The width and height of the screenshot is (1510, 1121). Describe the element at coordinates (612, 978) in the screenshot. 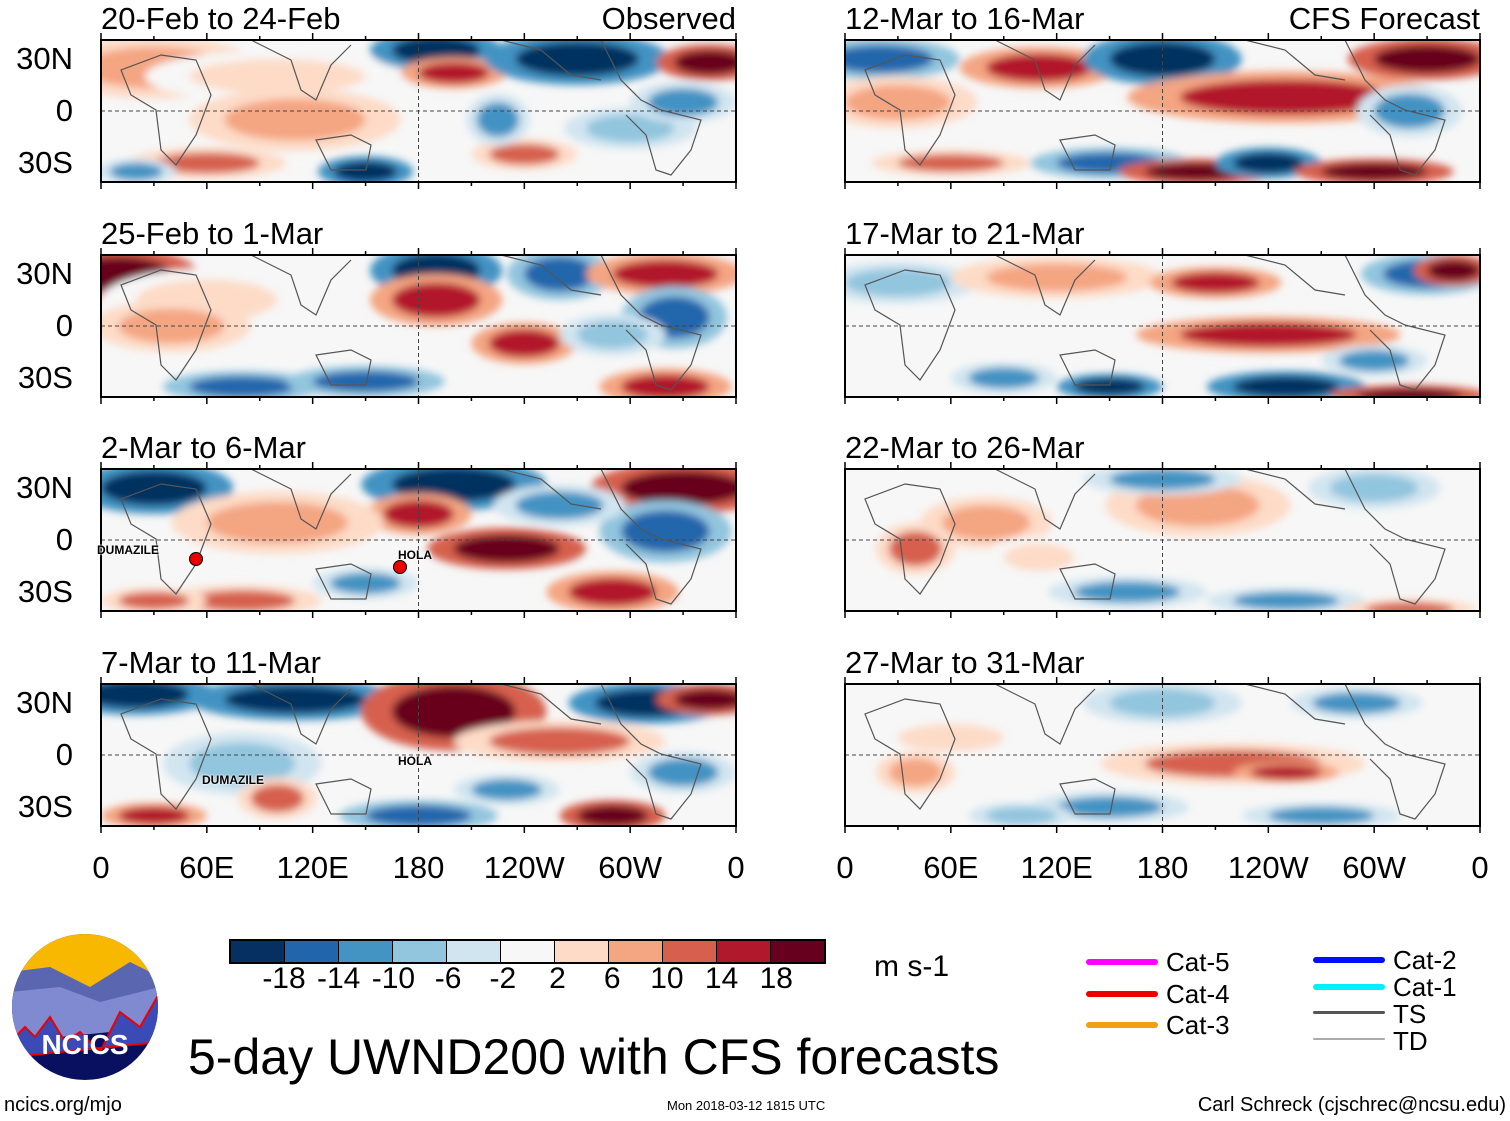

I see `colorbar-tick-label: 6` at that location.